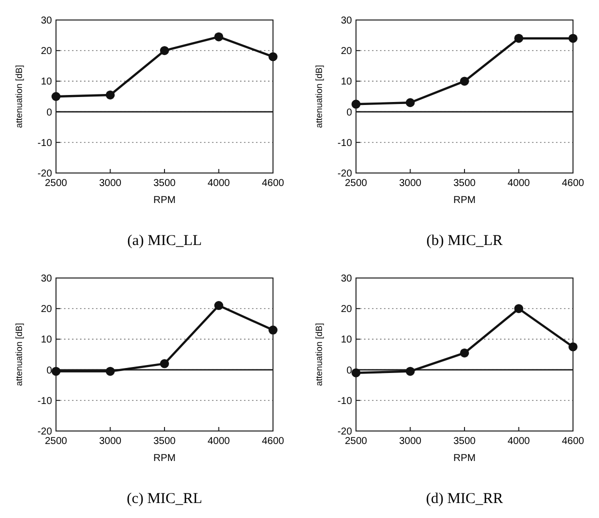  Describe the element at coordinates (465, 499) in the screenshot. I see `text: (d) MIC_RR` at that location.